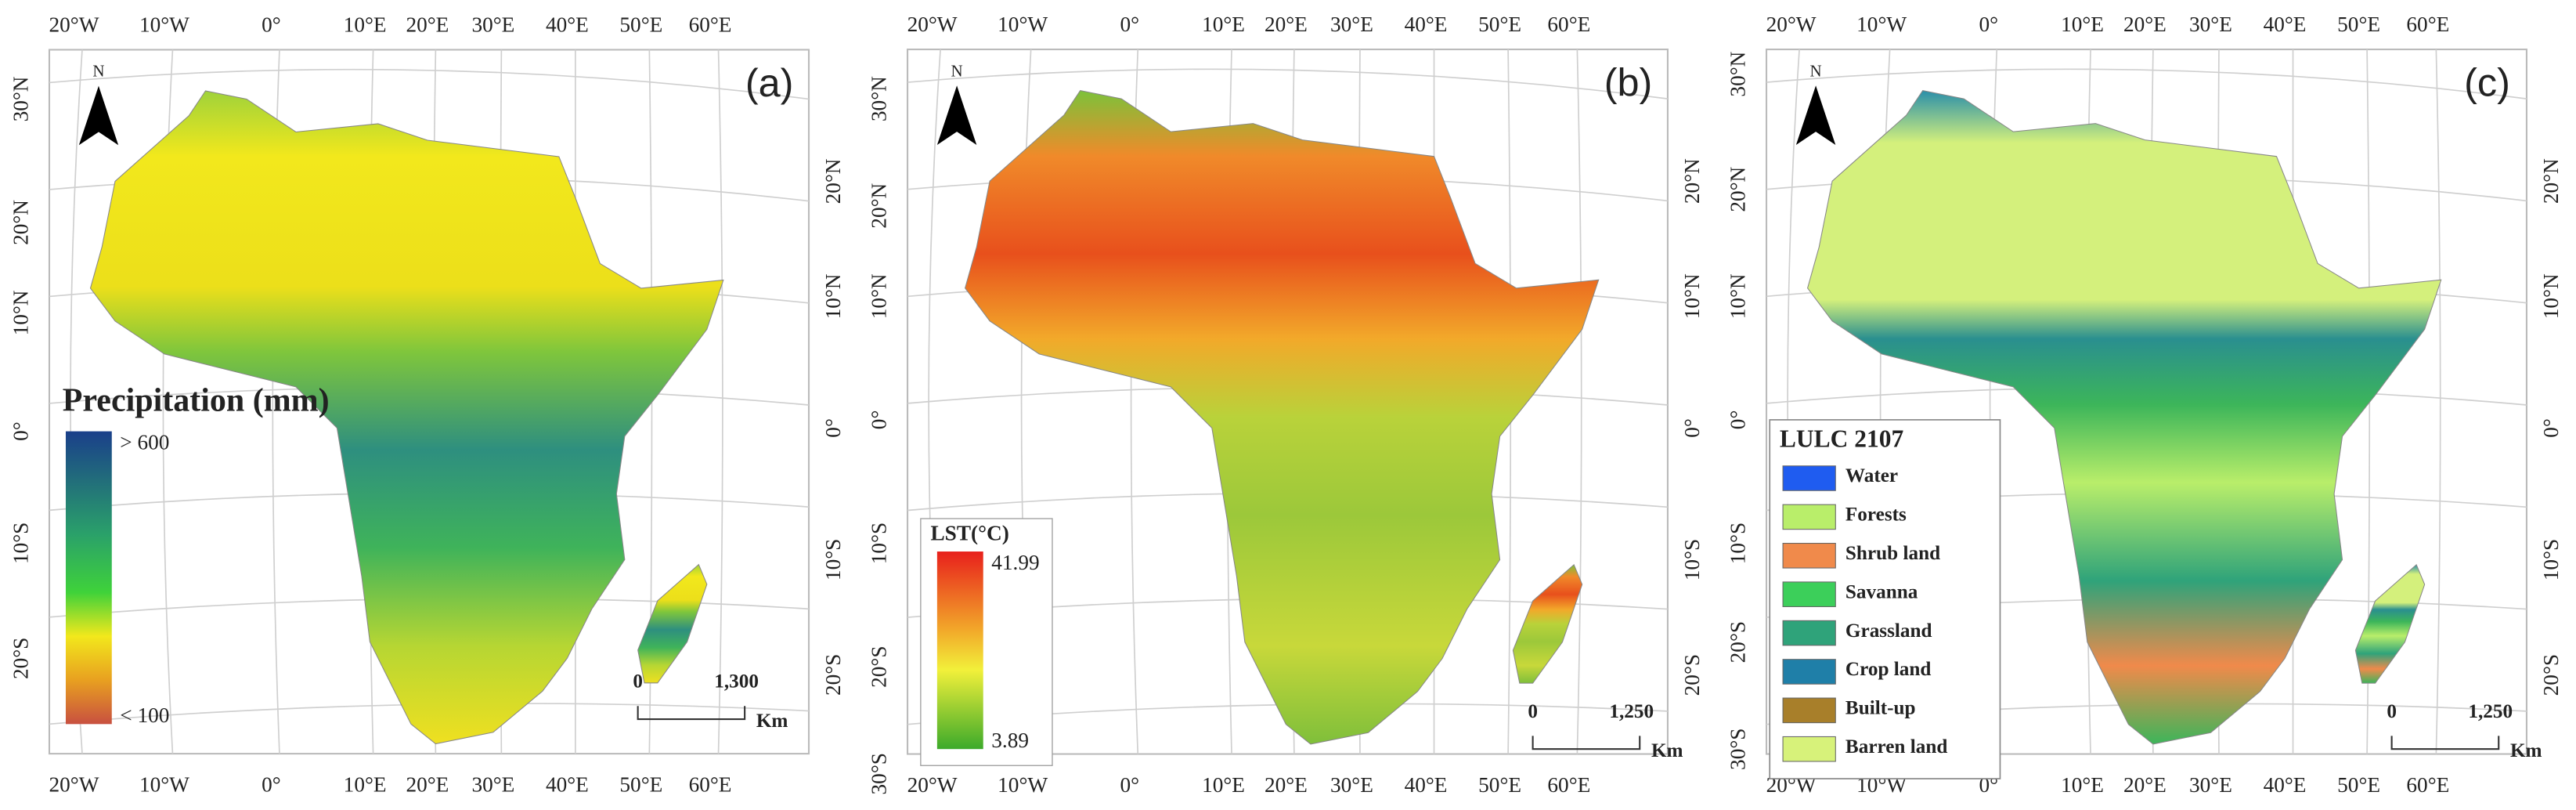 The width and height of the screenshot is (2576, 810). Describe the element at coordinates (1015, 562) in the screenshot. I see `legend-max: 41.99` at that location.